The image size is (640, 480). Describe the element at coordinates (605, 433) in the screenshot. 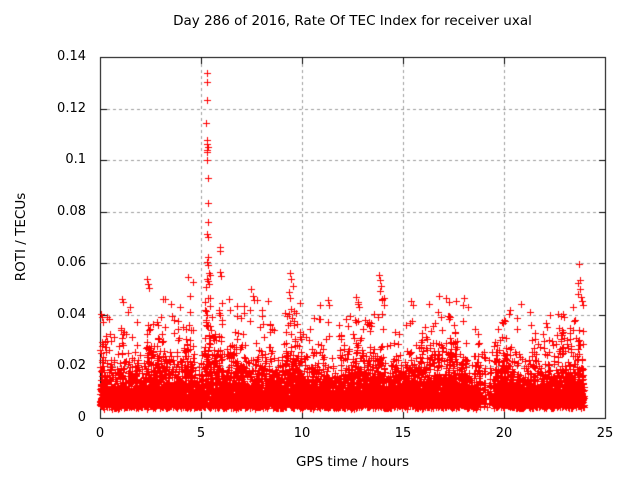

I see `x-tick-label: 25` at that location.